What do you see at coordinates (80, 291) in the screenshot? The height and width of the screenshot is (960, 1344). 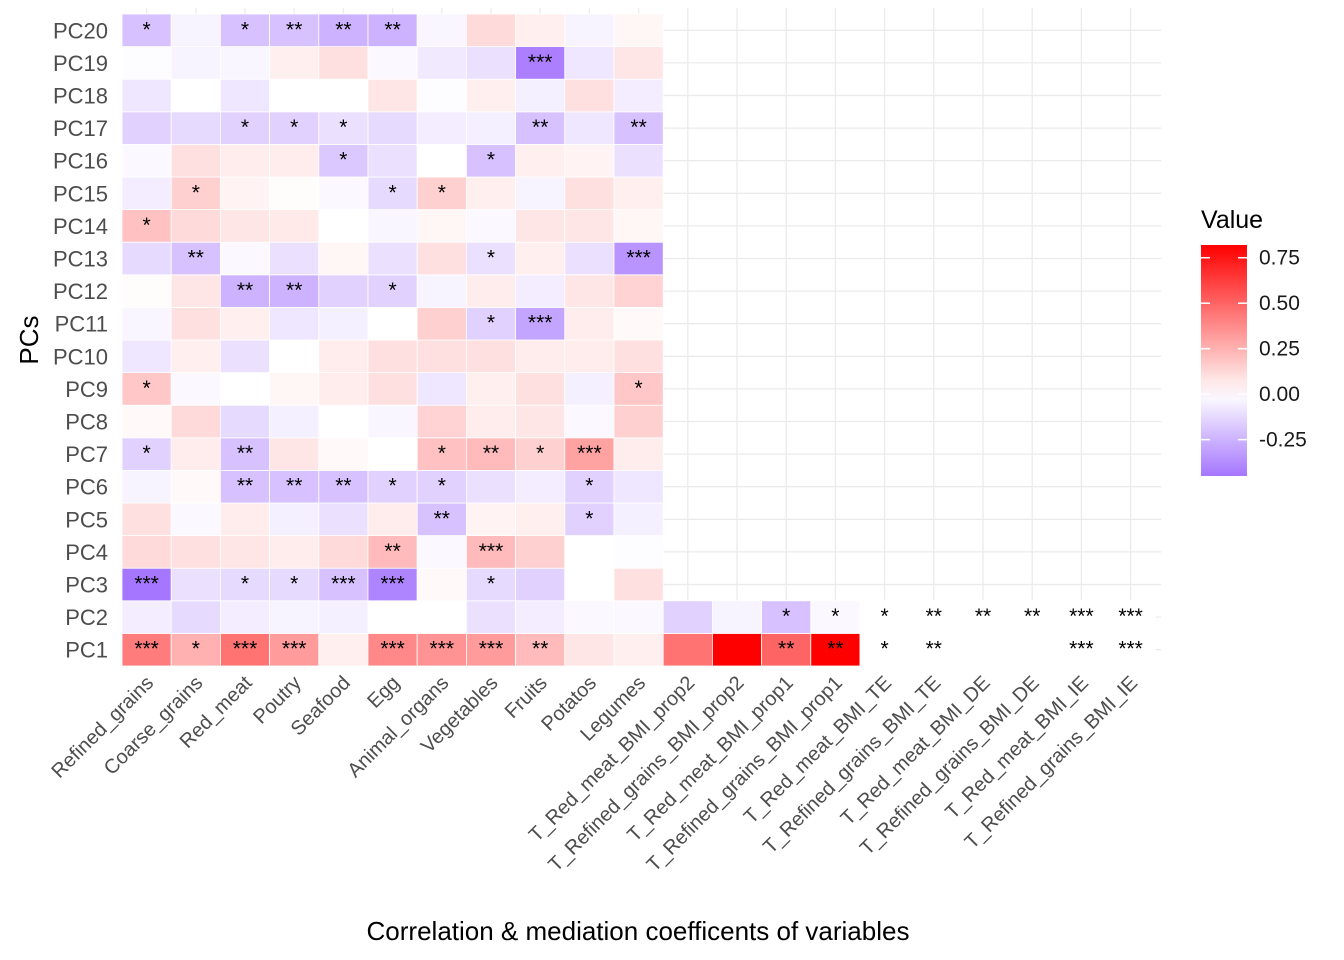 I see `y-tick-label: PC12` at bounding box center [80, 291].